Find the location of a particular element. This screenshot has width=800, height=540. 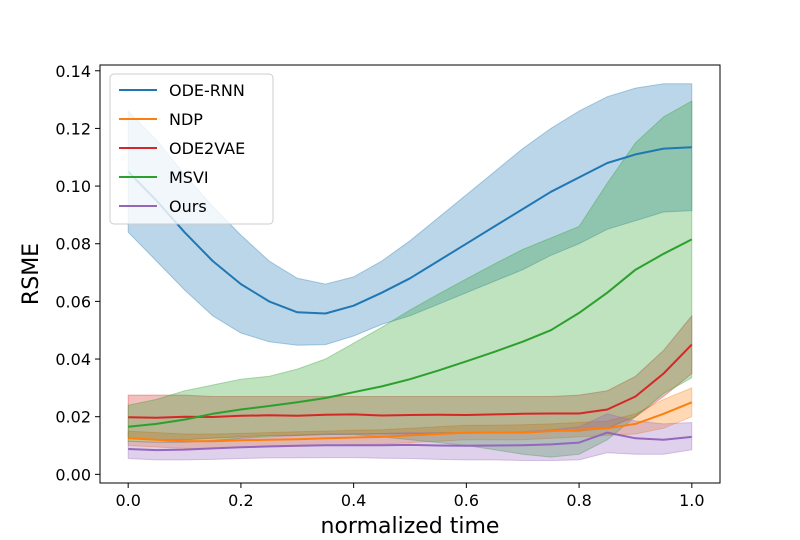

x-tick-label: 0.6 is located at coordinates (466, 500).